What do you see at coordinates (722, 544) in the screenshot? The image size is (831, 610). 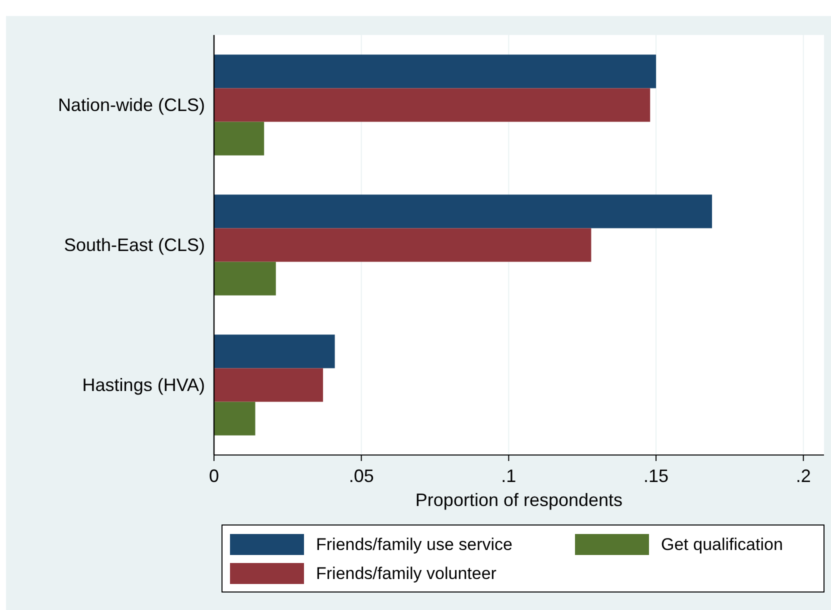 I see `legend-label: Get qualification` at bounding box center [722, 544].